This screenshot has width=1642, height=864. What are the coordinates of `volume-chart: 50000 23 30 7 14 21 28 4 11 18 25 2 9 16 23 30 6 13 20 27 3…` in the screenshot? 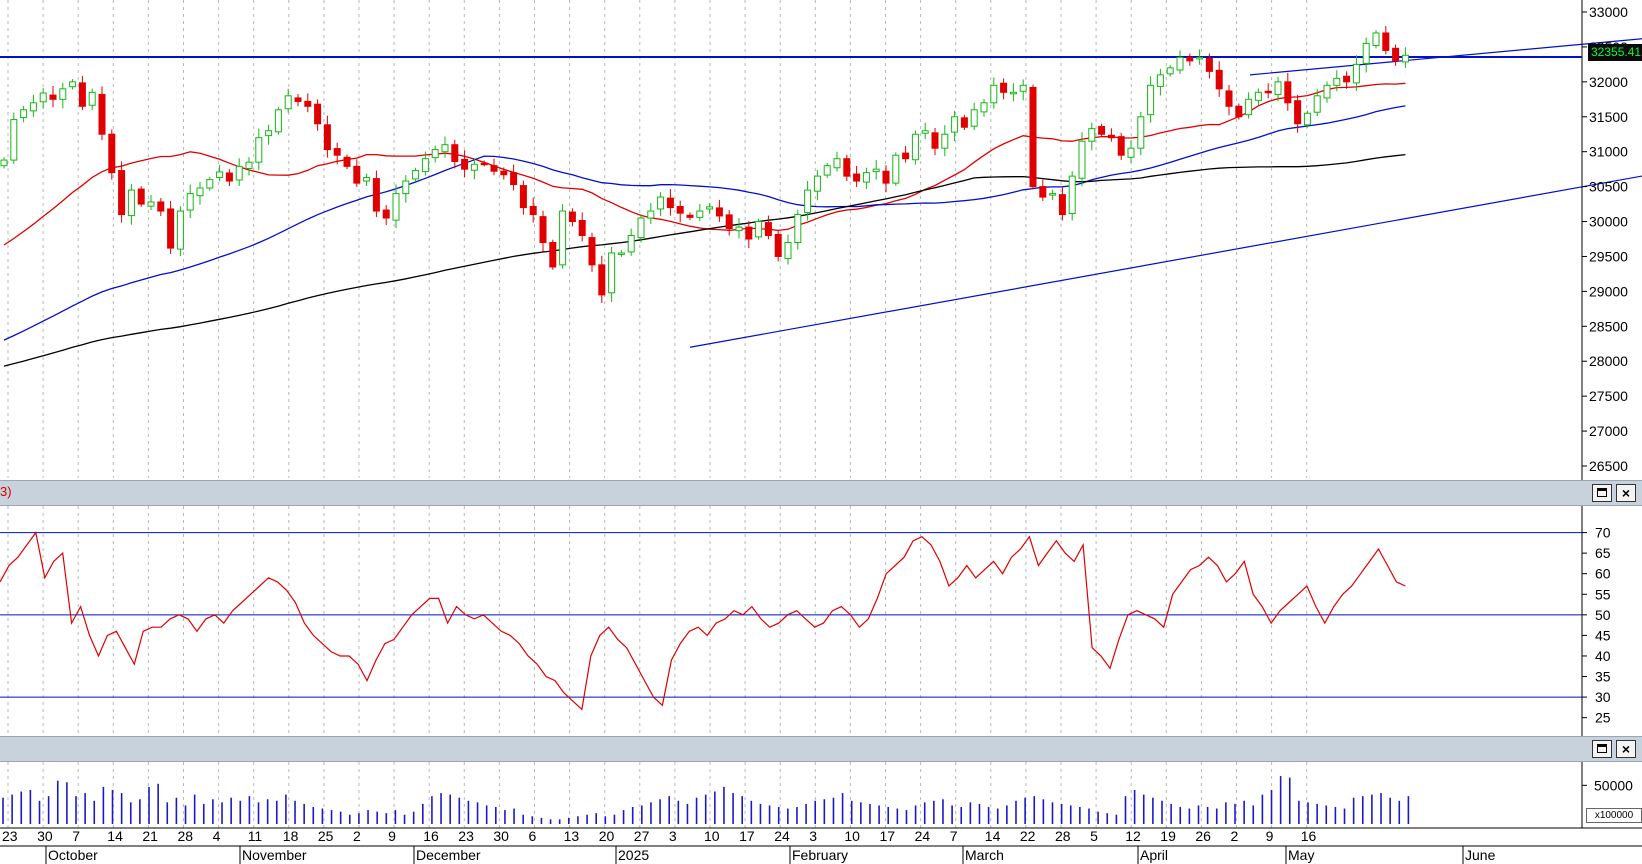 It's located at (821, 813).